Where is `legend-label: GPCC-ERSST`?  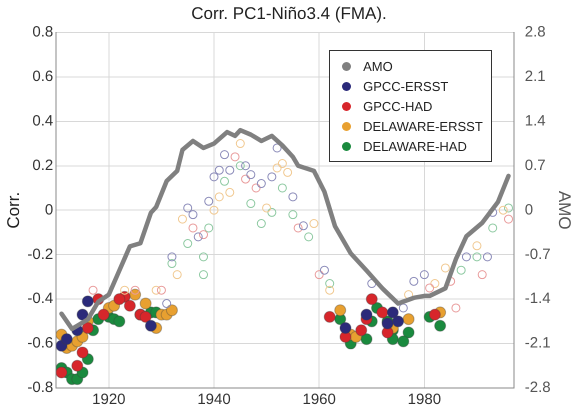 legend-label: GPCC-ERSST is located at coordinates (405, 86).